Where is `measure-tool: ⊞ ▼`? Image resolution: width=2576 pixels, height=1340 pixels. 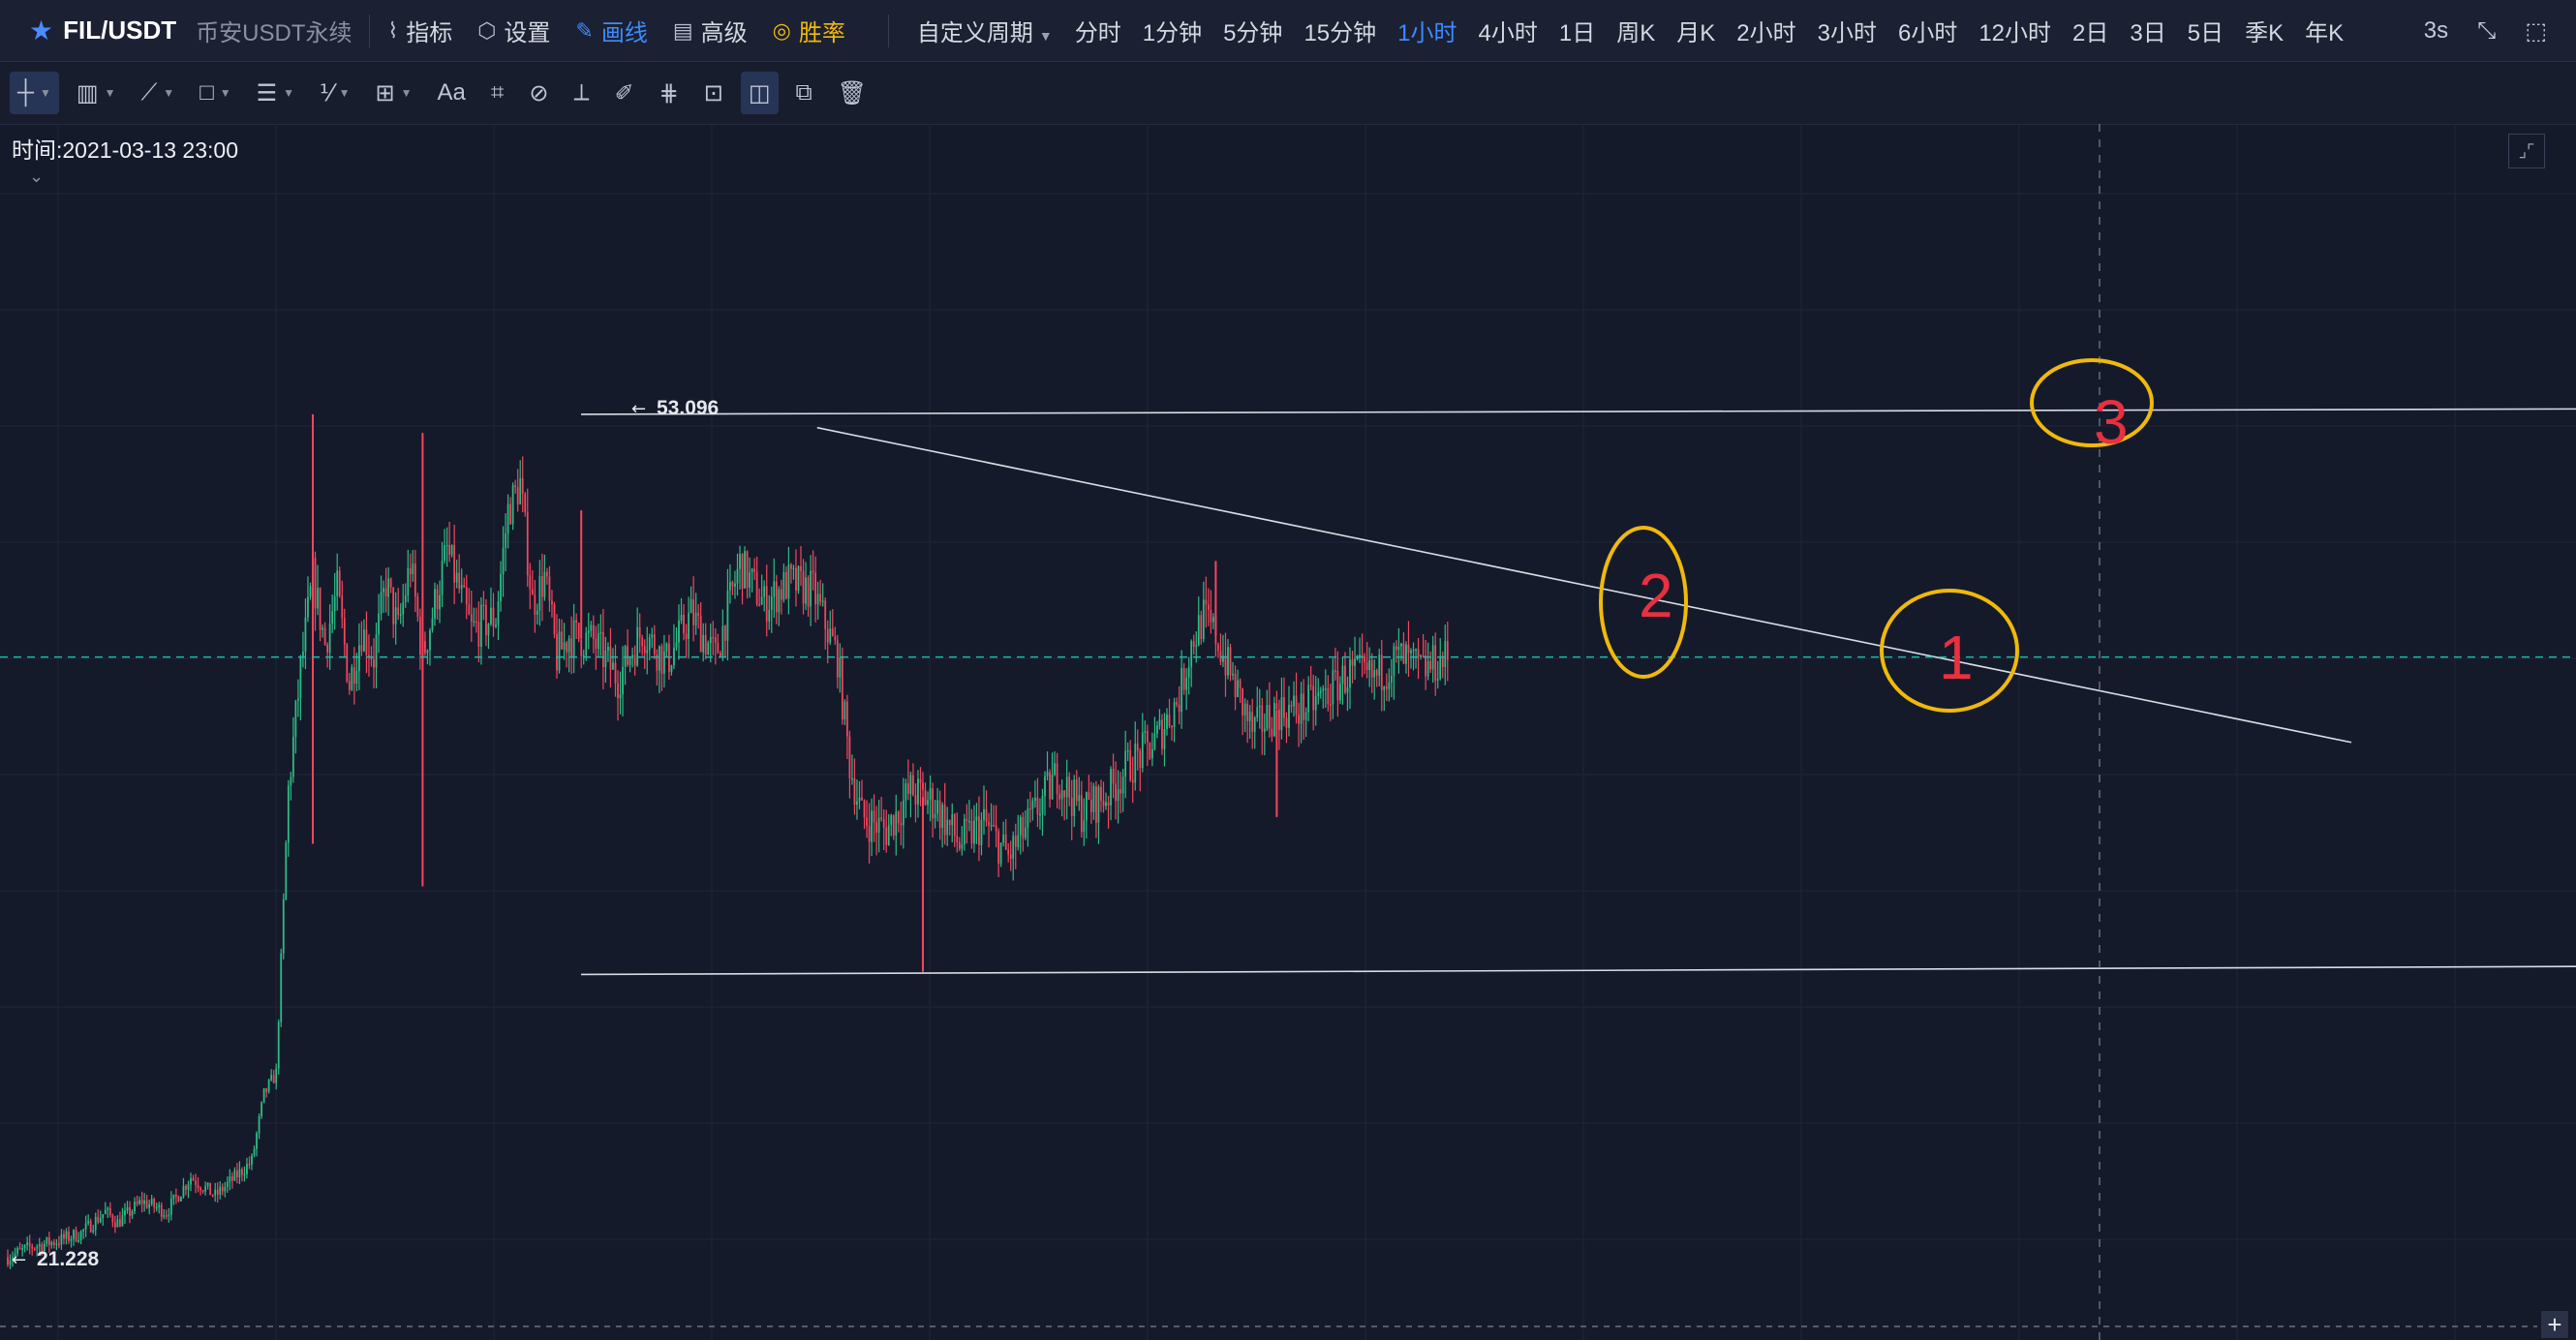 measure-tool: ⊞ ▼ is located at coordinates (394, 93).